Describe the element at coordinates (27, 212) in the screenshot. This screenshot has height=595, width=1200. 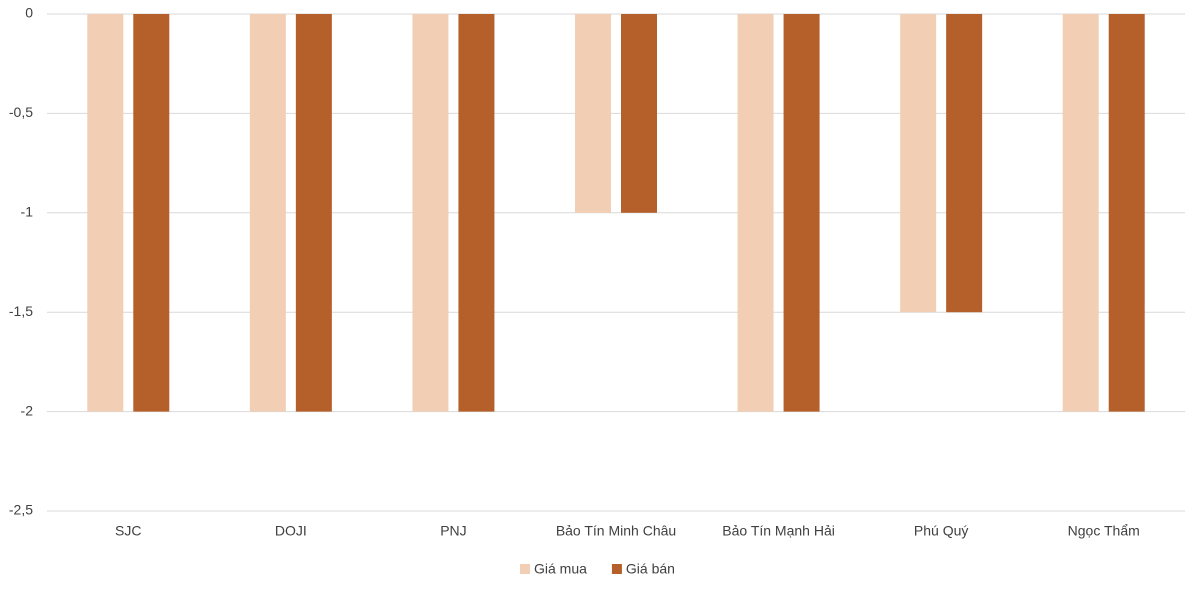
I see `y-tick-label: -1` at that location.